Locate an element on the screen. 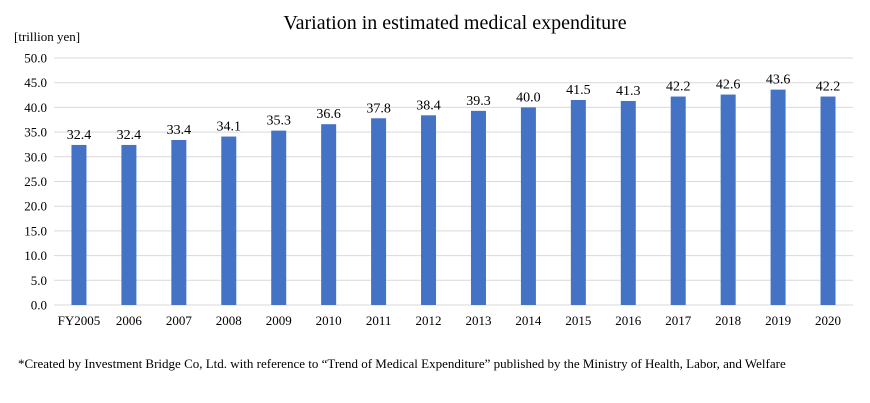 The image size is (870, 403). data-label: 41.5 is located at coordinates (578, 90).